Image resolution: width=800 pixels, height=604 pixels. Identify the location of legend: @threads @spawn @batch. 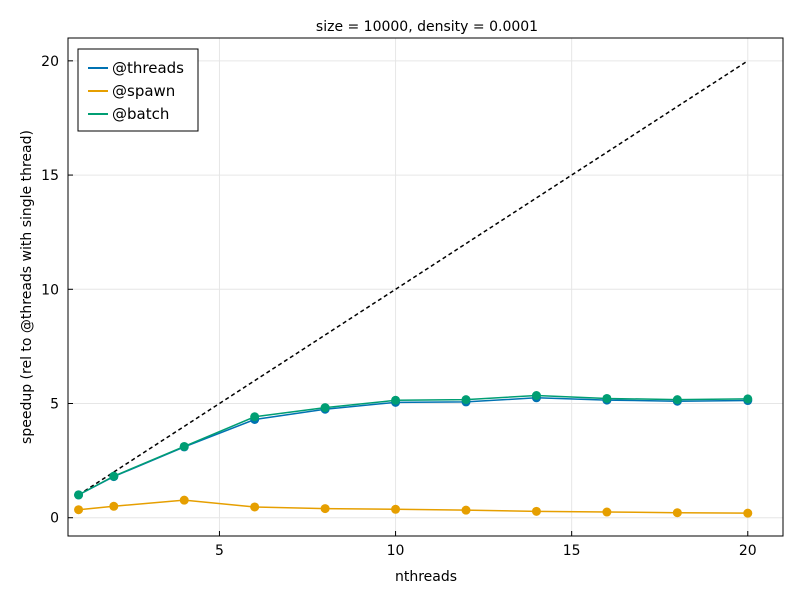
(138, 90).